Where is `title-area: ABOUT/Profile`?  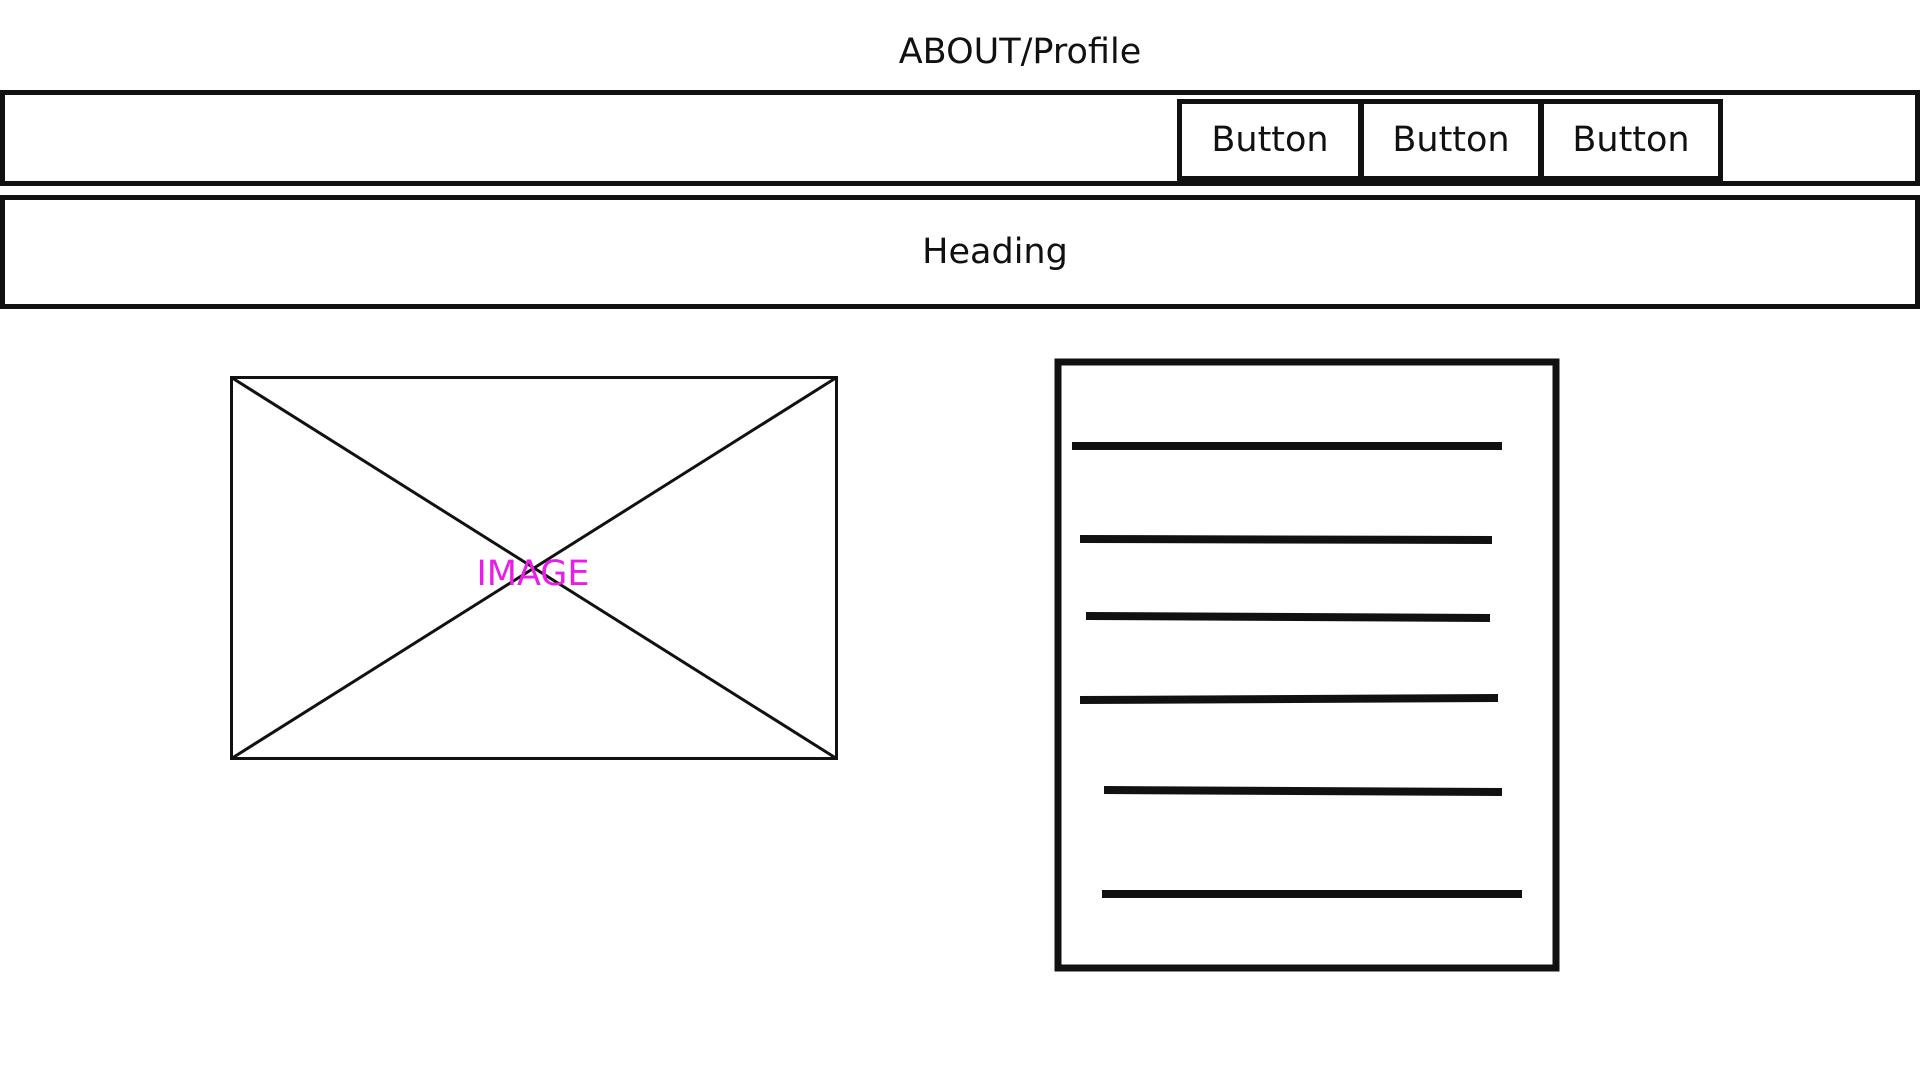 title-area: ABOUT/Profile is located at coordinates (960, 52).